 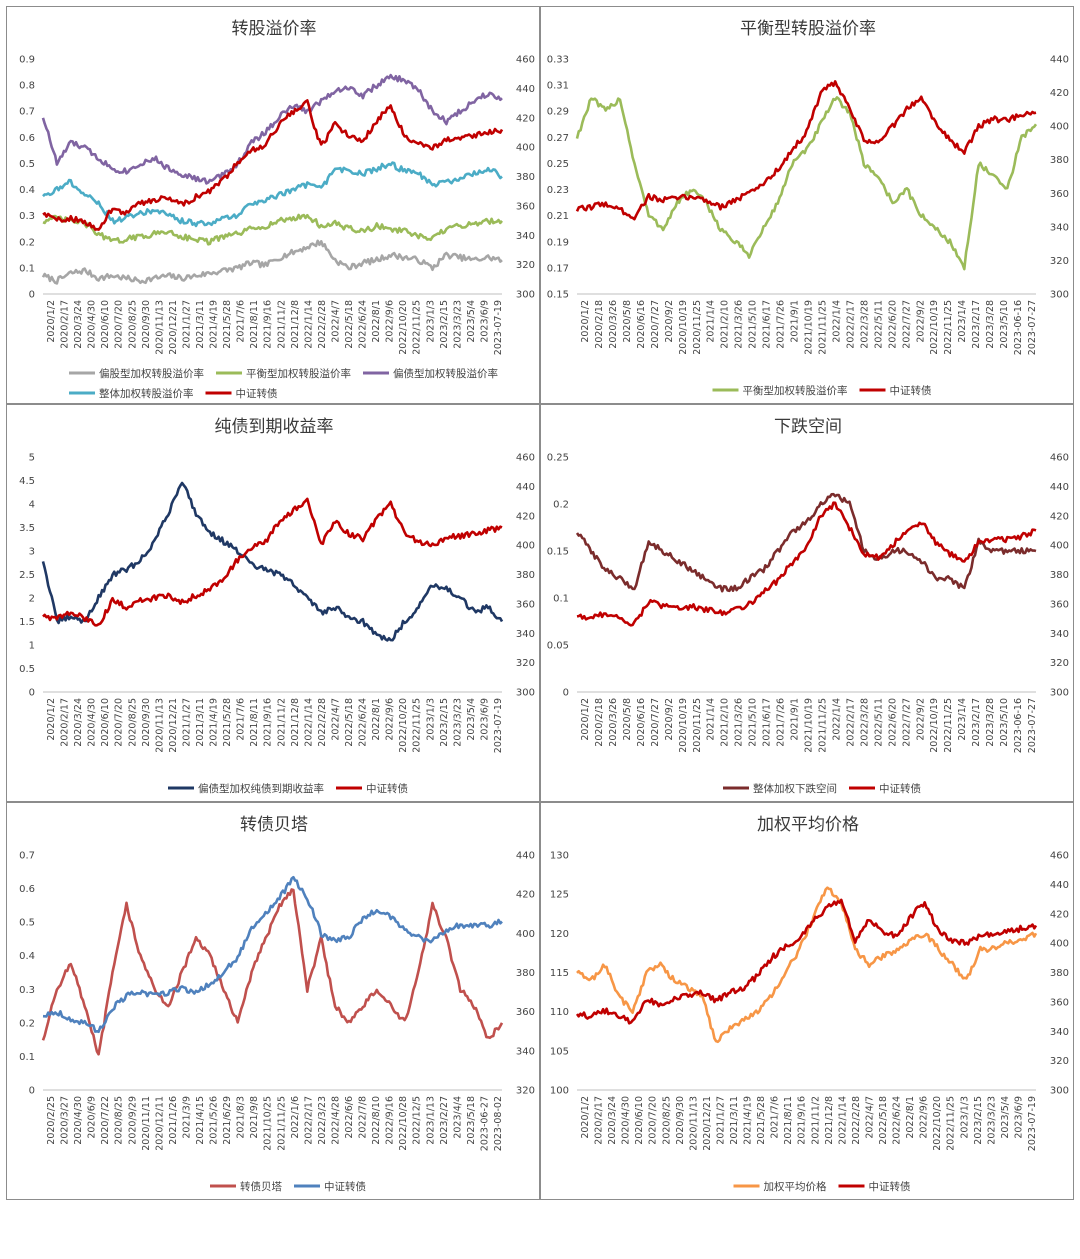 I want to click on left-tick-label: 0.2, so click(x=27, y=1023).